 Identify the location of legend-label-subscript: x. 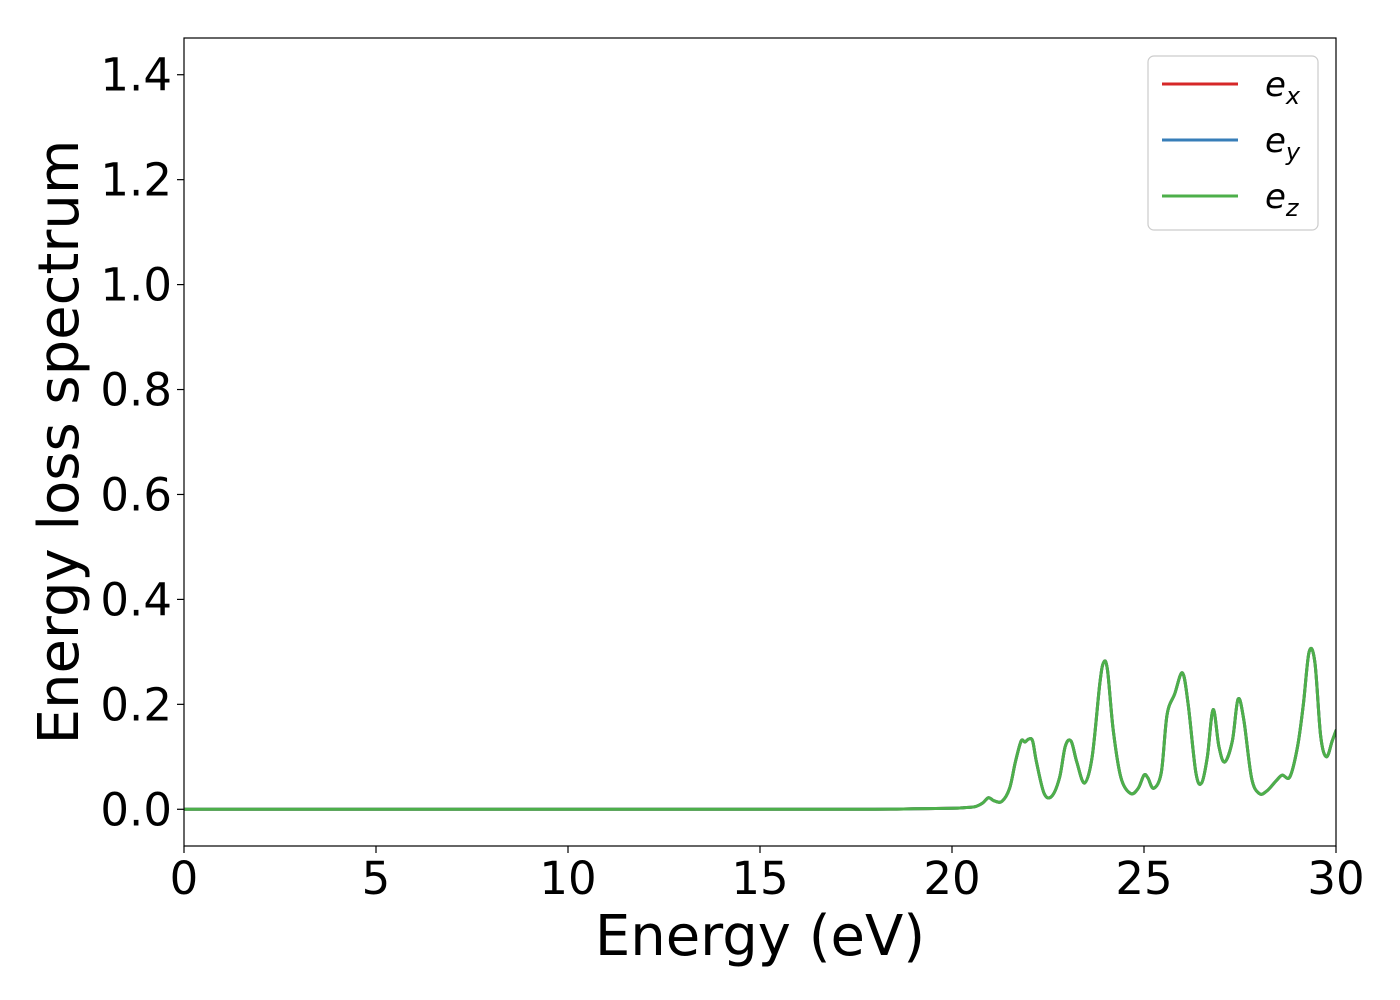
(1293, 96).